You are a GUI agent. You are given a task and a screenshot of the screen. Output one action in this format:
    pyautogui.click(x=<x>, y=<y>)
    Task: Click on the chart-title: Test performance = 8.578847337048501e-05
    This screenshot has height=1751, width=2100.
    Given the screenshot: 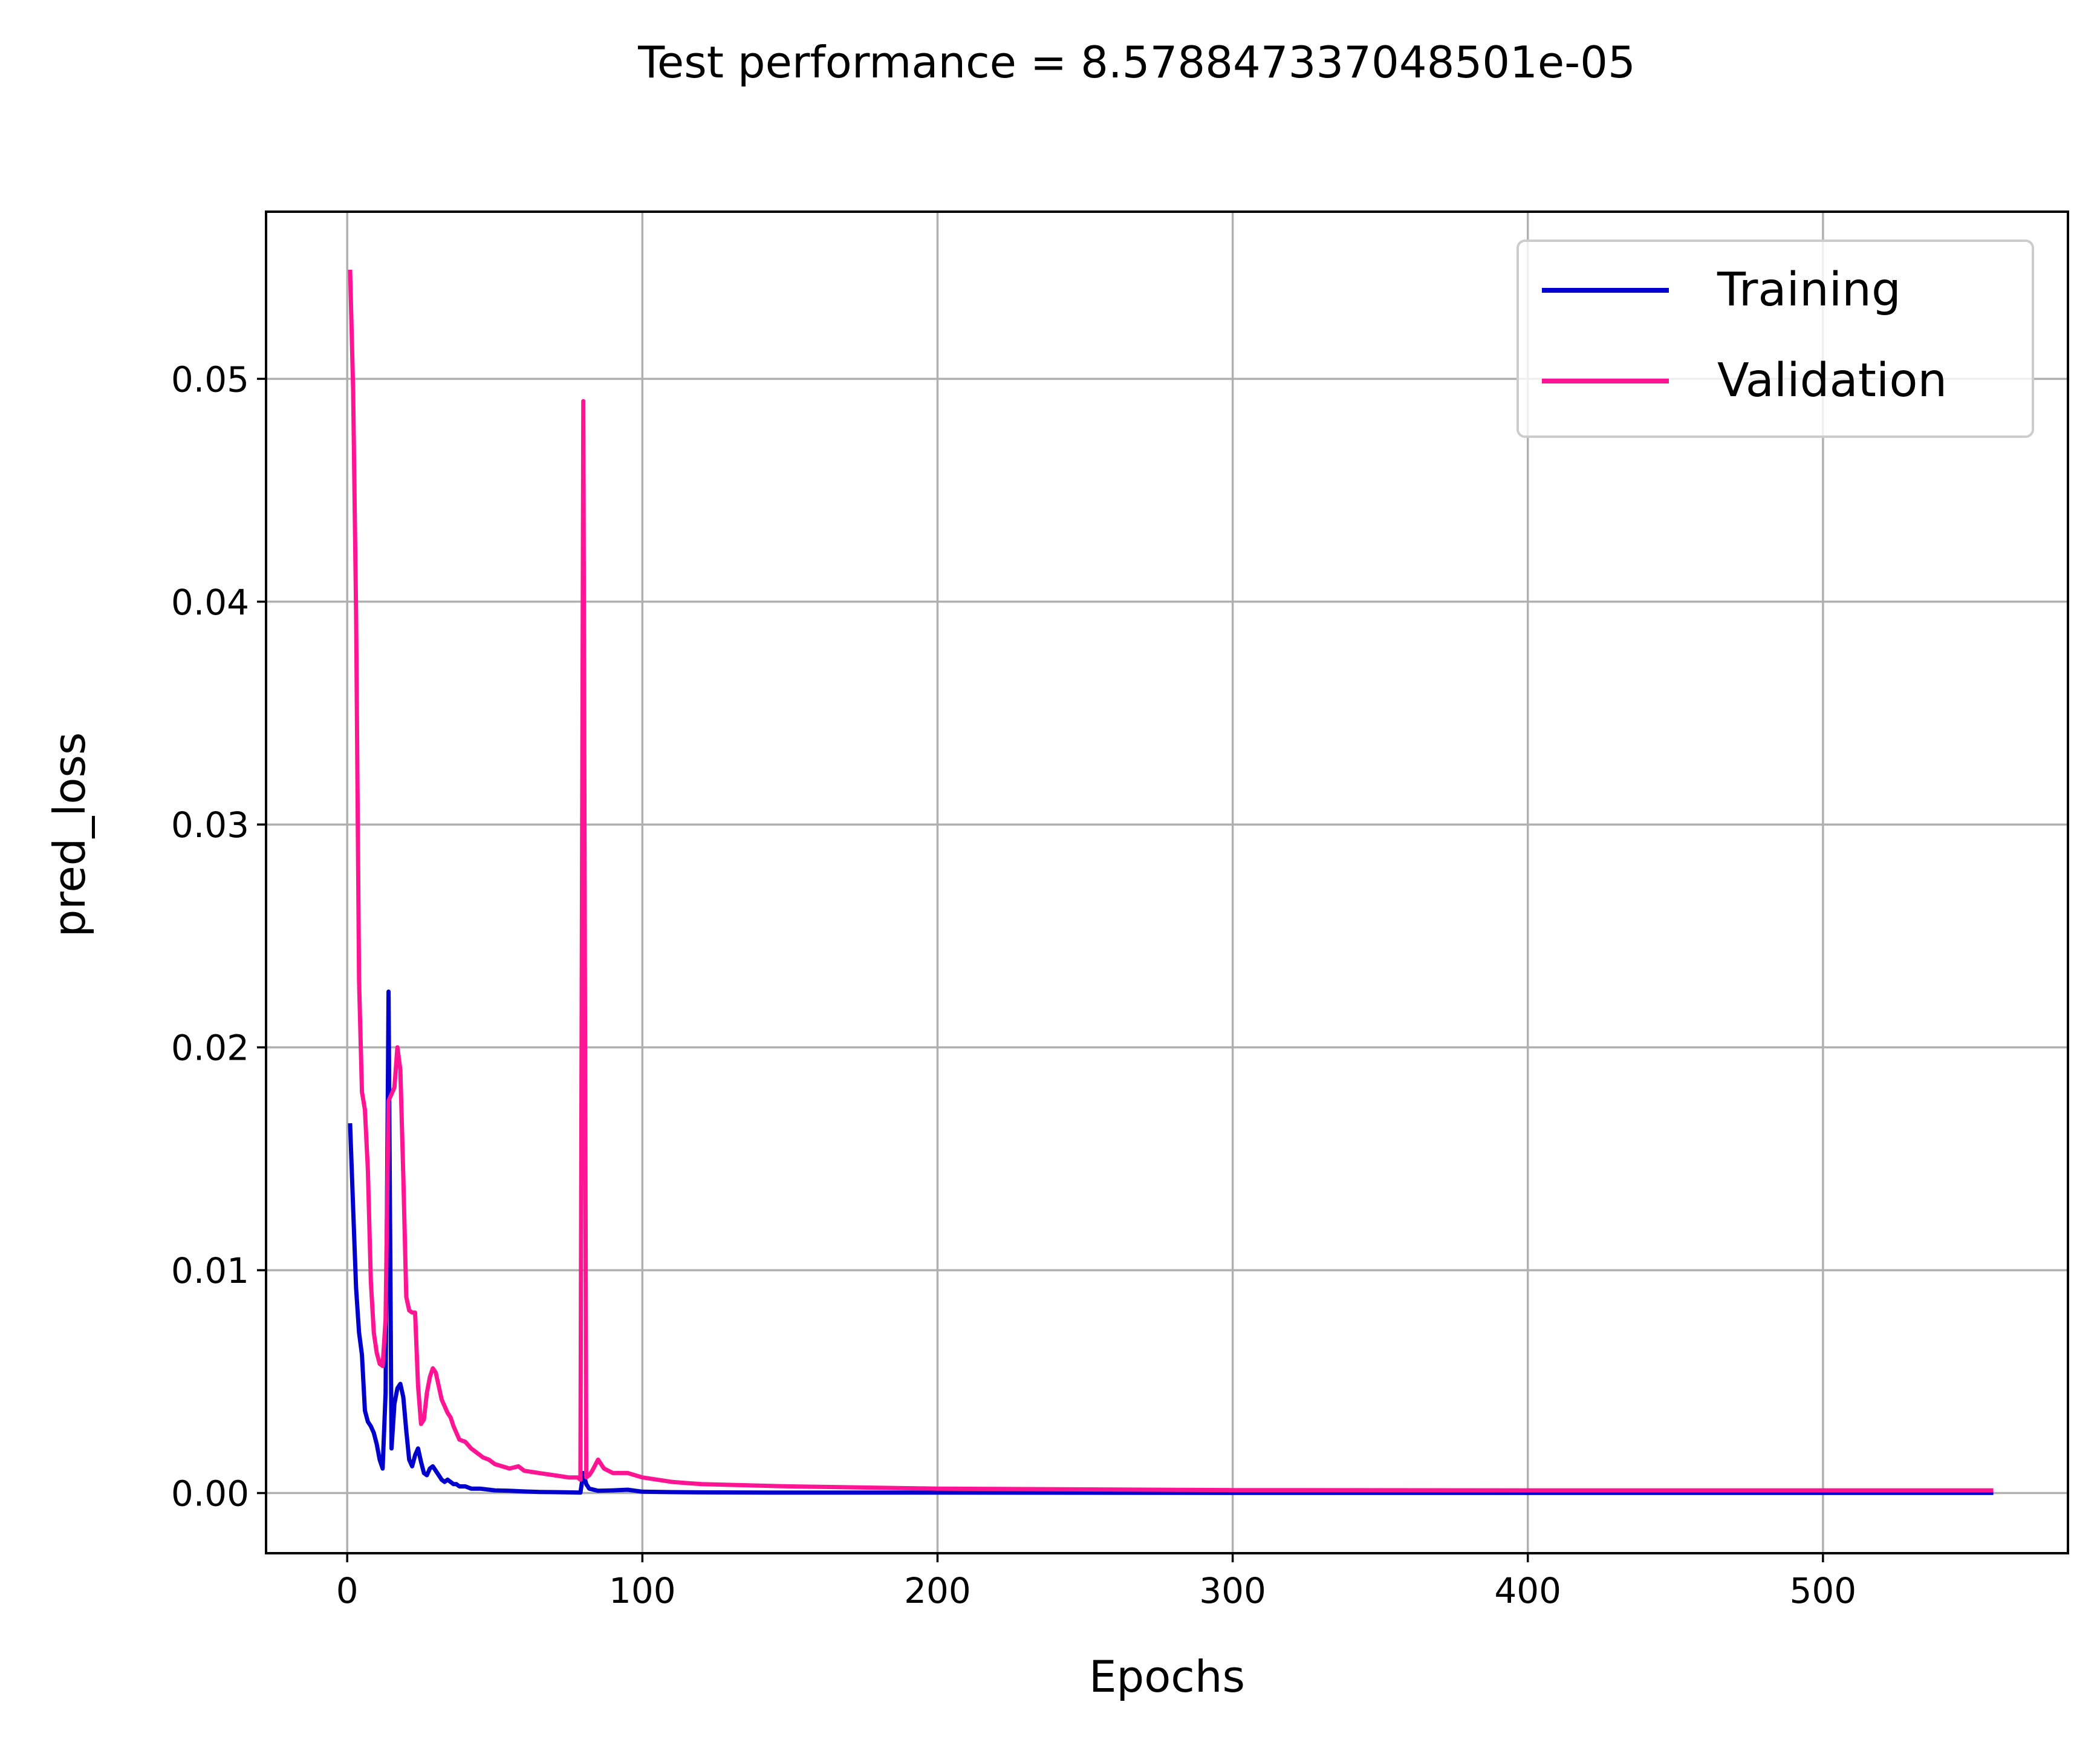 What is the action you would take?
    pyautogui.click(x=1136, y=62)
    